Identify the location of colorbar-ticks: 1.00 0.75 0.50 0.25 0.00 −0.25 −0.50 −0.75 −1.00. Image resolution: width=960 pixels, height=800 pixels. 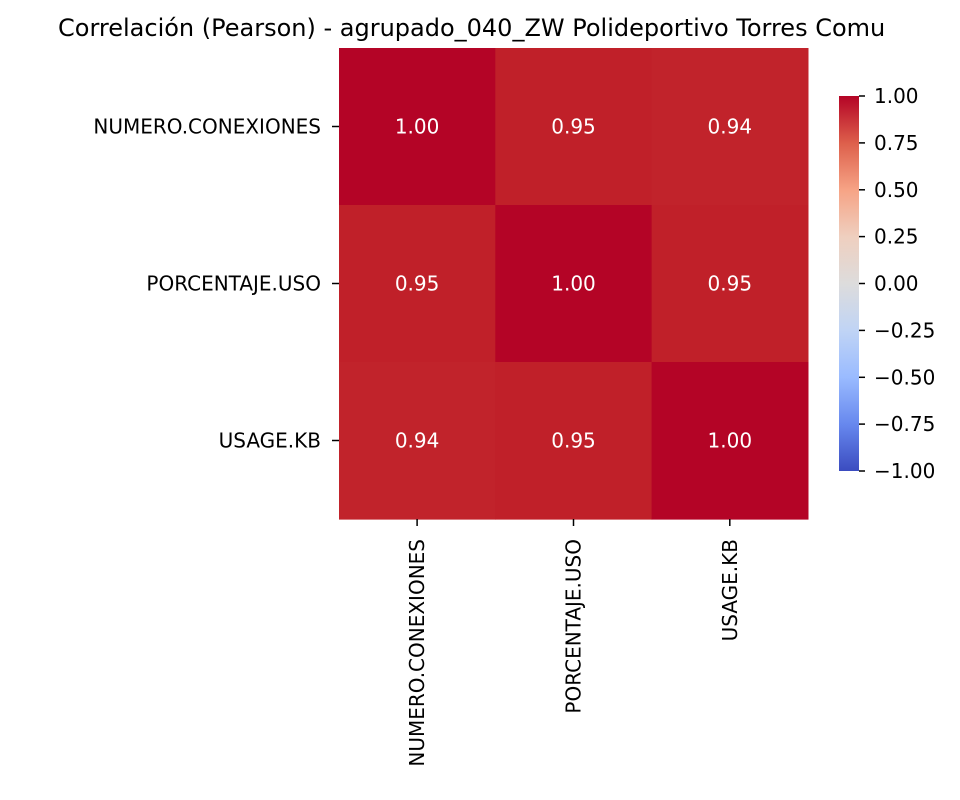
(897, 283).